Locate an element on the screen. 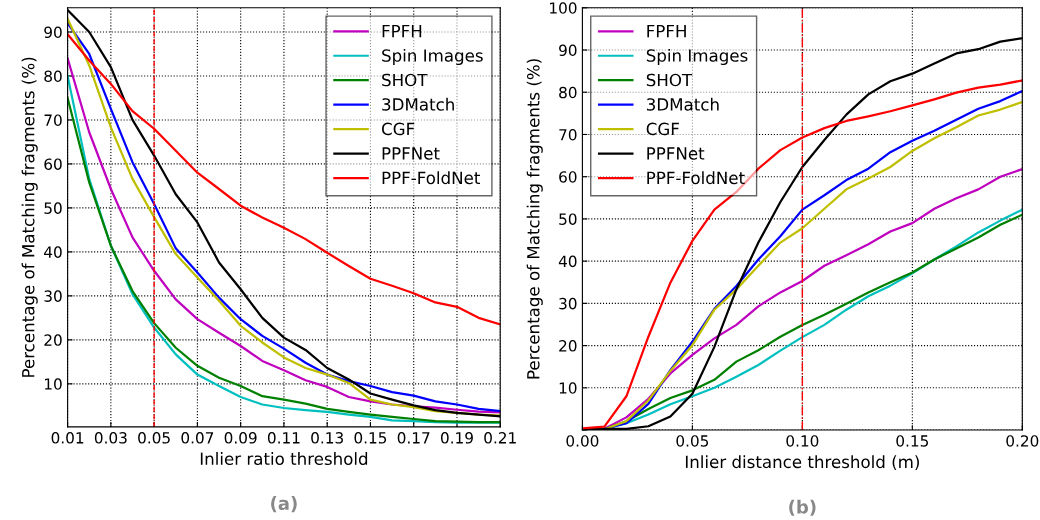  y-tick-label: 100 is located at coordinates (563, 8).